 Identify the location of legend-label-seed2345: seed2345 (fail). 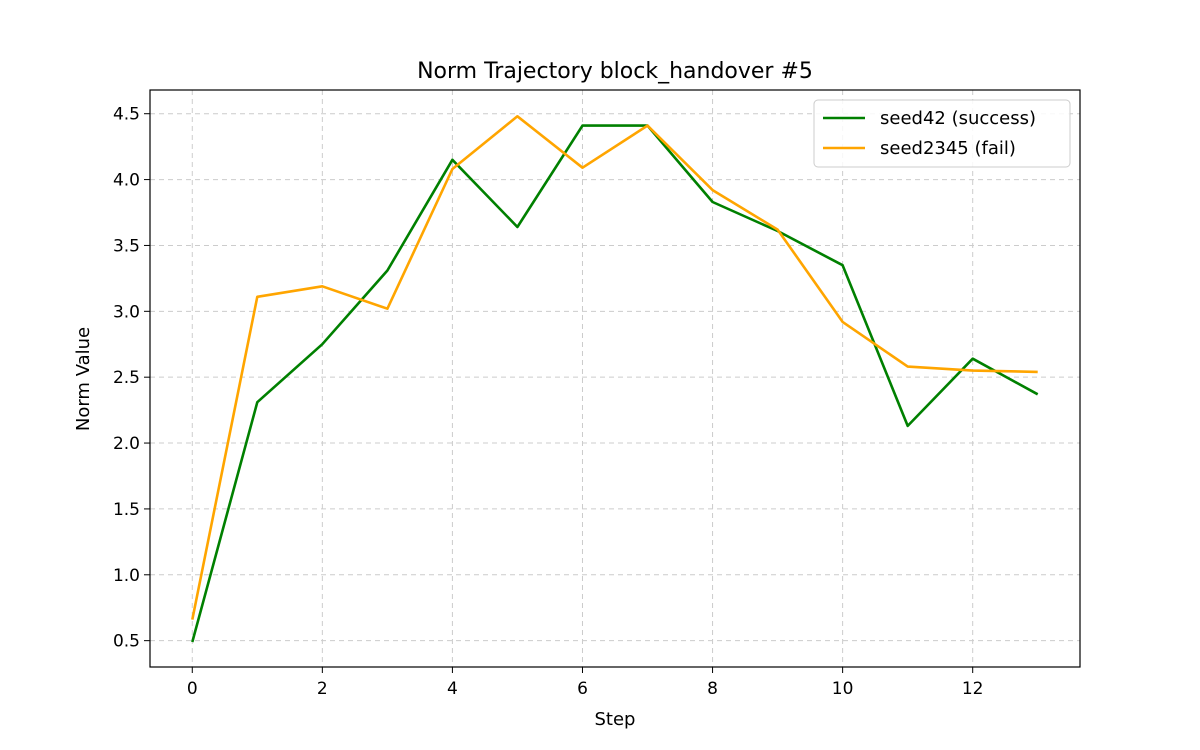
(948, 148).